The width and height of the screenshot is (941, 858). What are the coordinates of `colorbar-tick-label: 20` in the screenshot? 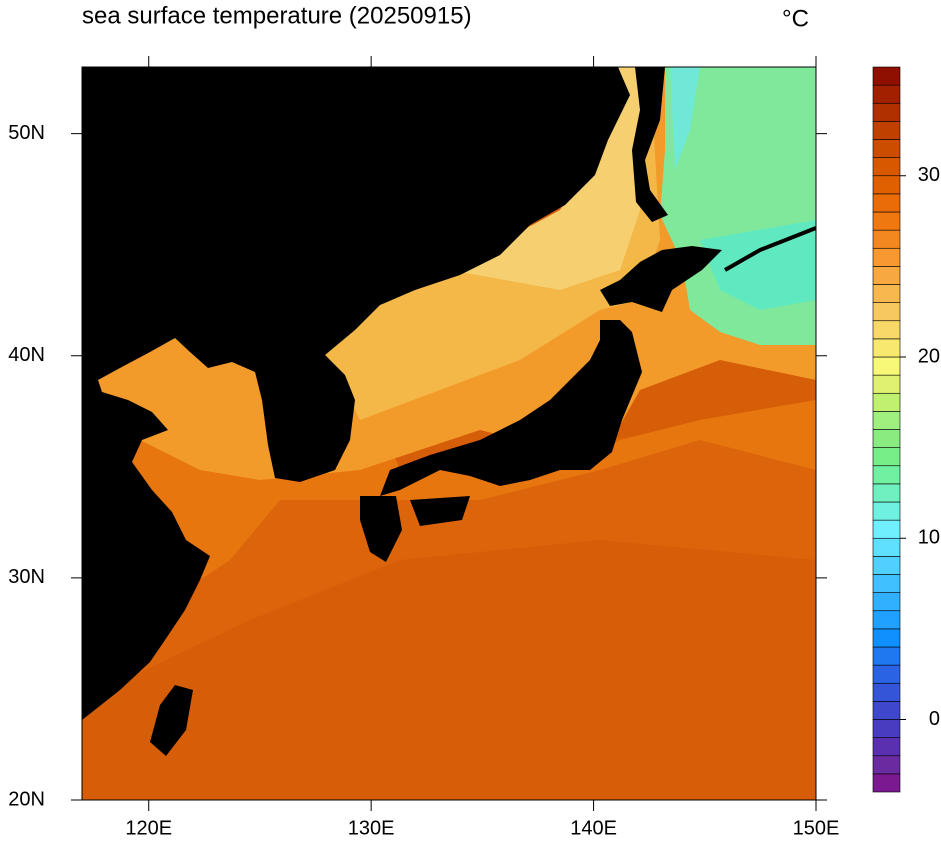 It's located at (929, 356).